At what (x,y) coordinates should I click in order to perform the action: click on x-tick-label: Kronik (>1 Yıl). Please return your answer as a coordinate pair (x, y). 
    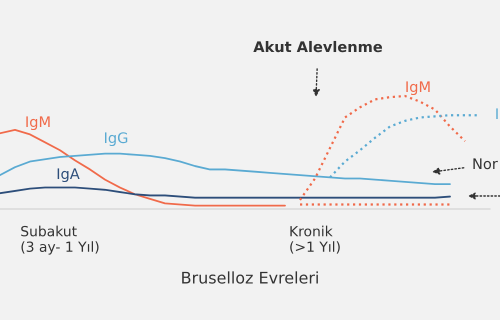
    Looking at the image, I should click on (315, 240).